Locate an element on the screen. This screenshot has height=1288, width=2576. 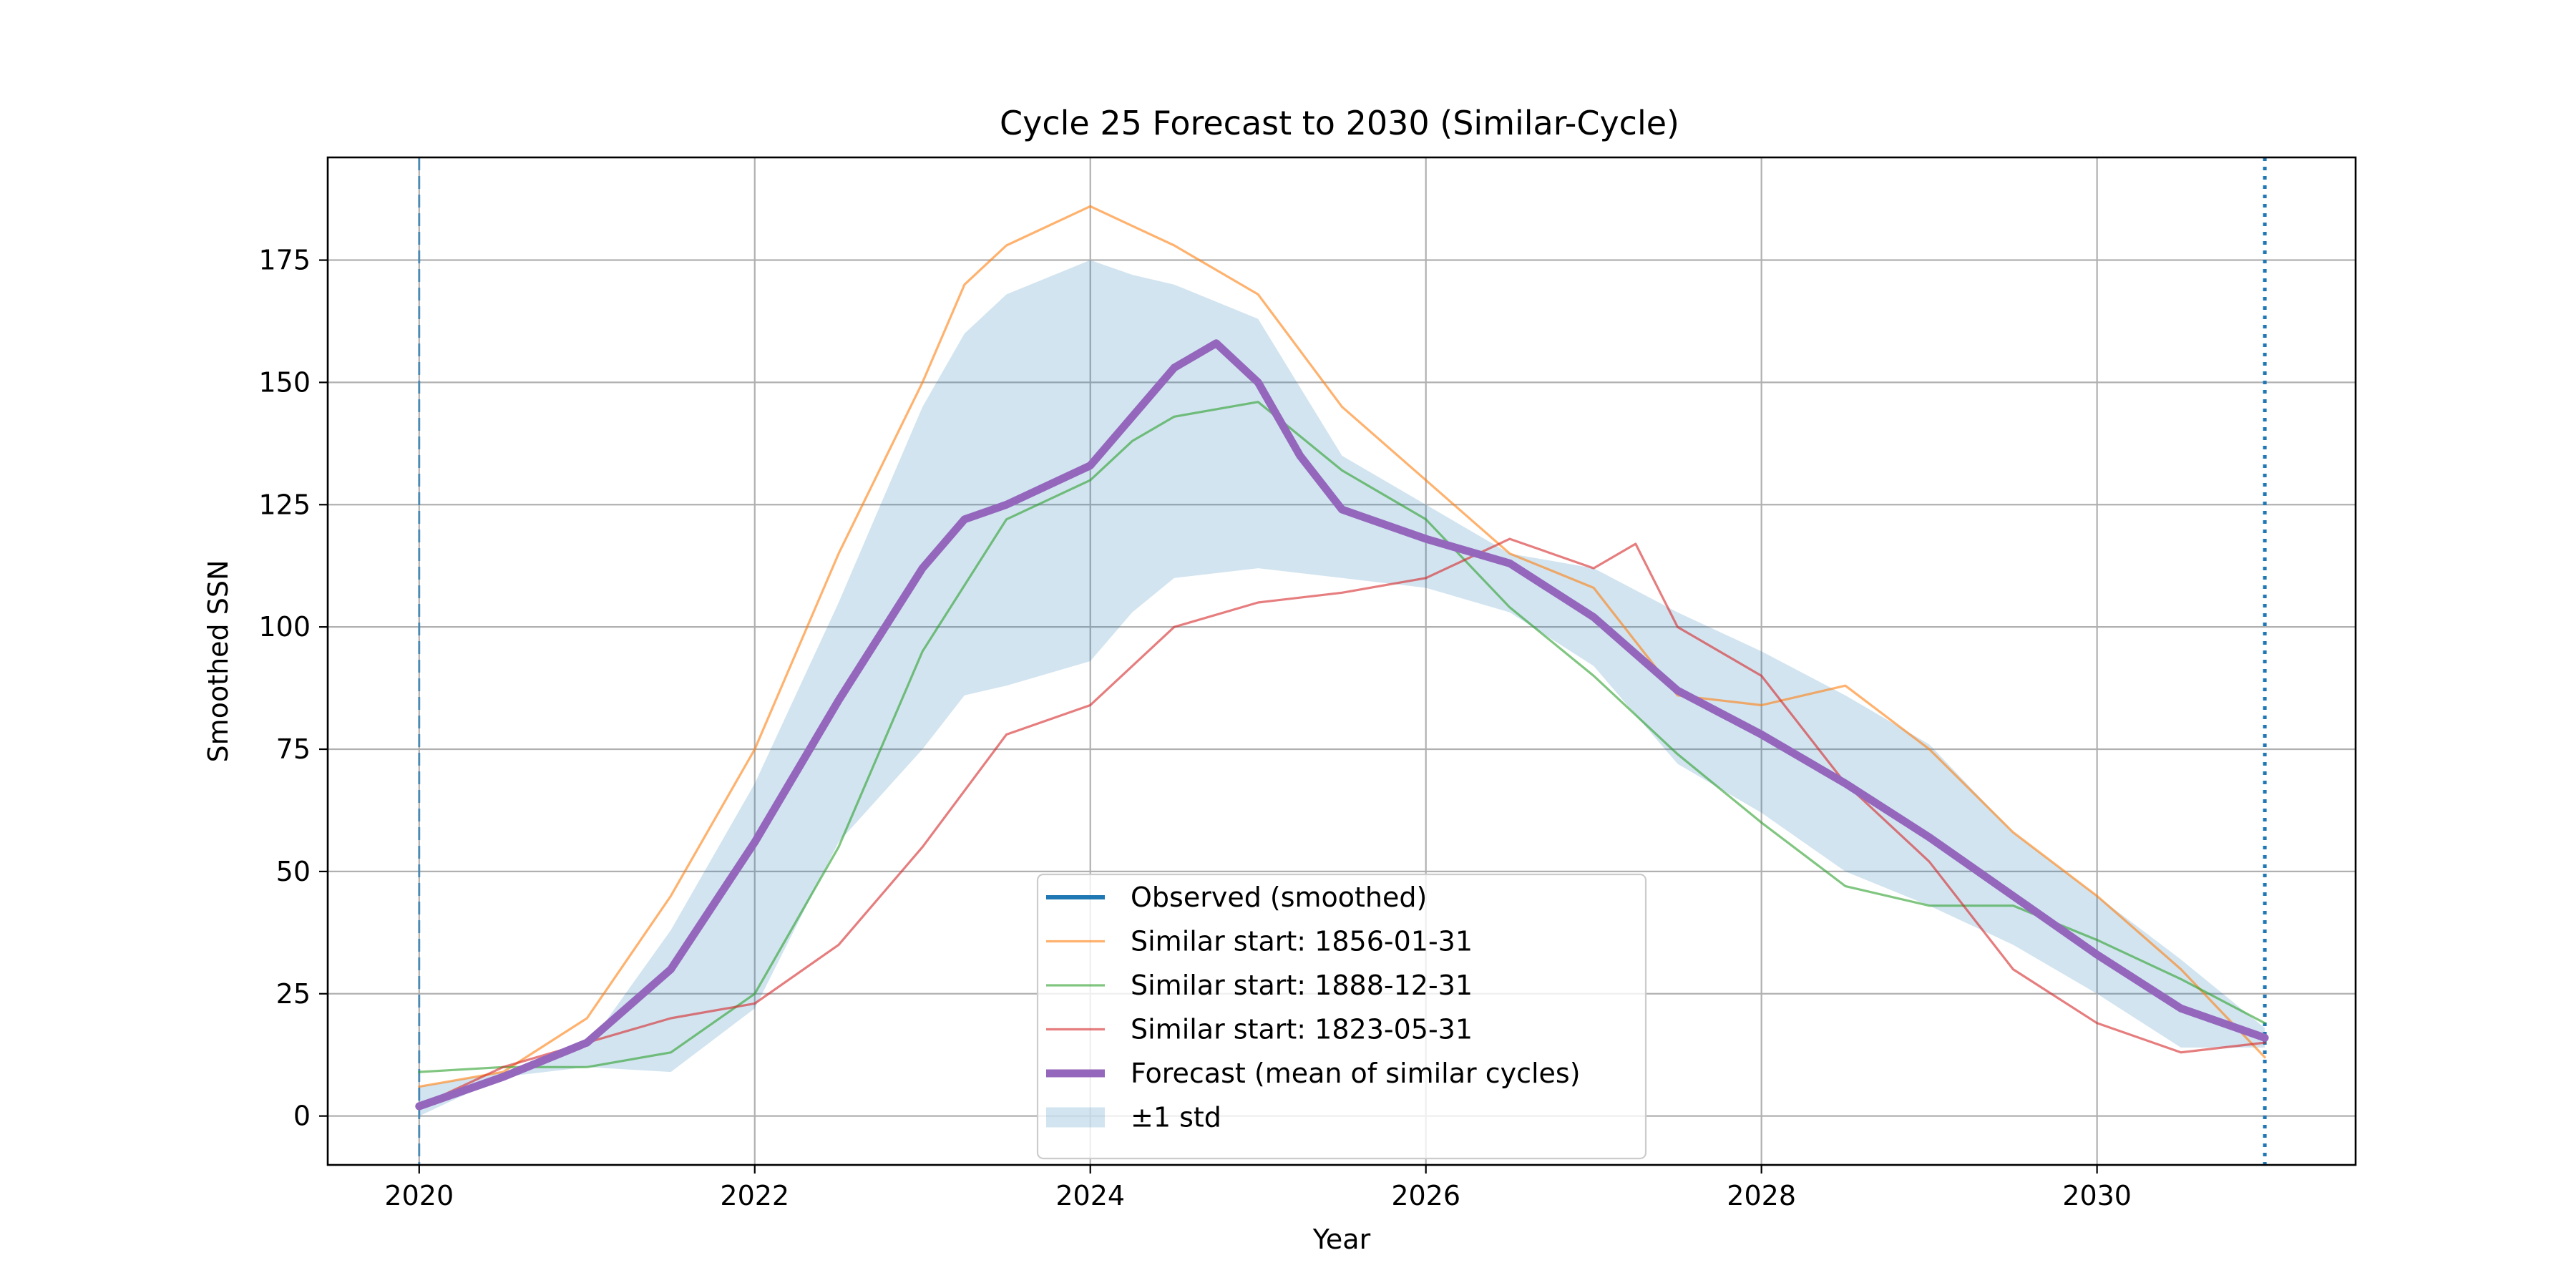
x-tick-label: 2024 is located at coordinates (1090, 1195).